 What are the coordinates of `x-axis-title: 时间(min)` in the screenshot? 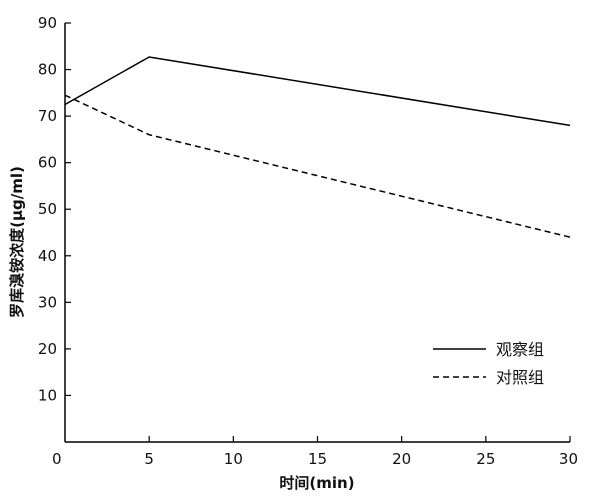 It's located at (316, 483).